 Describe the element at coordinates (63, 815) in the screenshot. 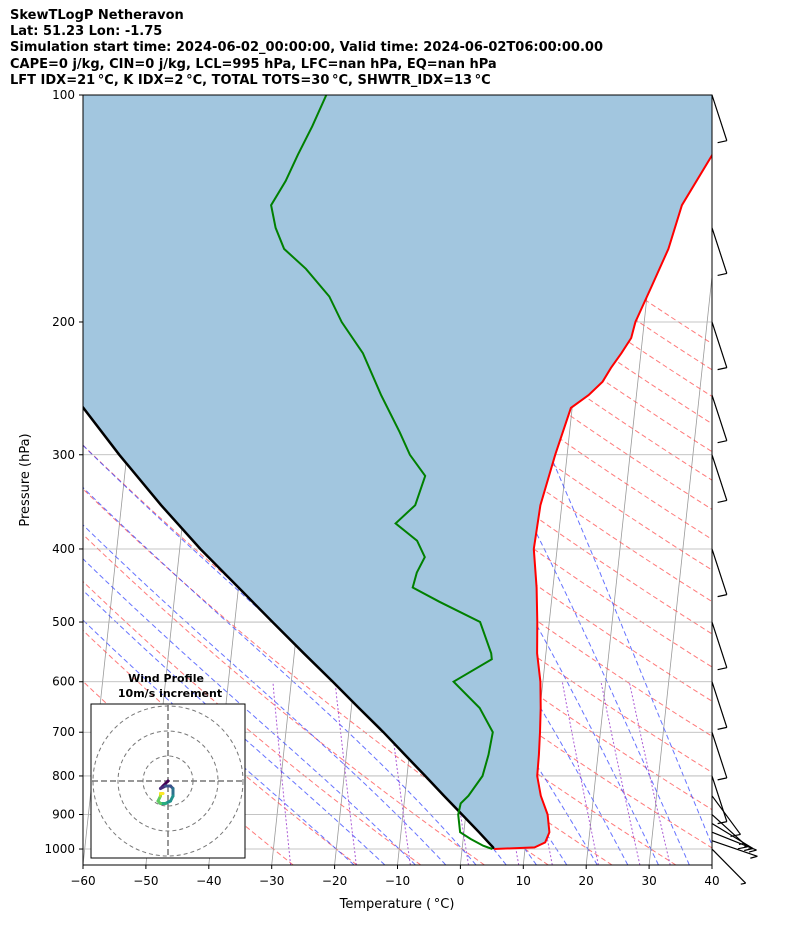

I see `y-tick-label: 900` at that location.